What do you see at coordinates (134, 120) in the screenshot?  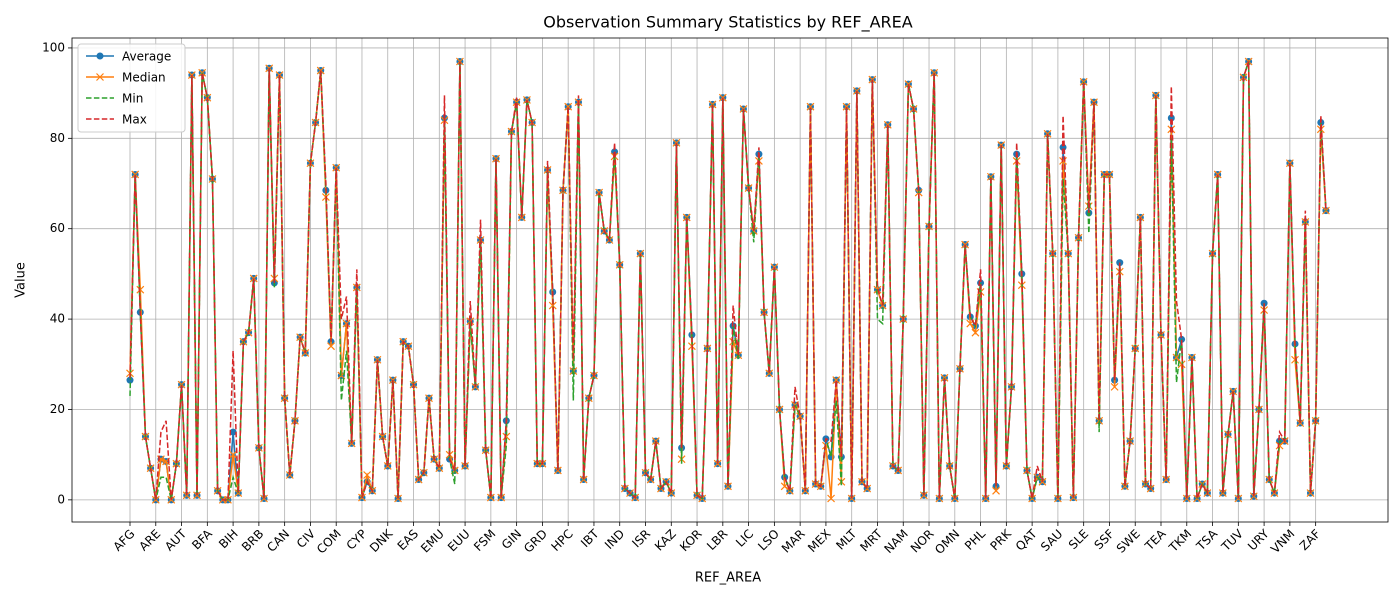 I see `legend-label: Max` at bounding box center [134, 120].